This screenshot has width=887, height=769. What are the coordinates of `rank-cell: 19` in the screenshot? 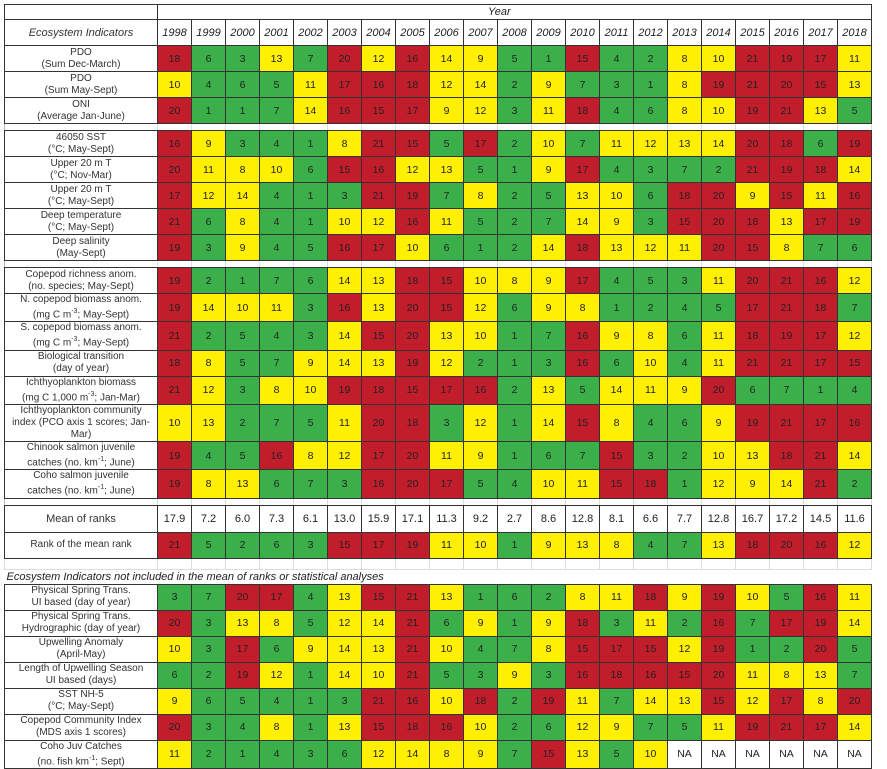 It's located at (412, 545).